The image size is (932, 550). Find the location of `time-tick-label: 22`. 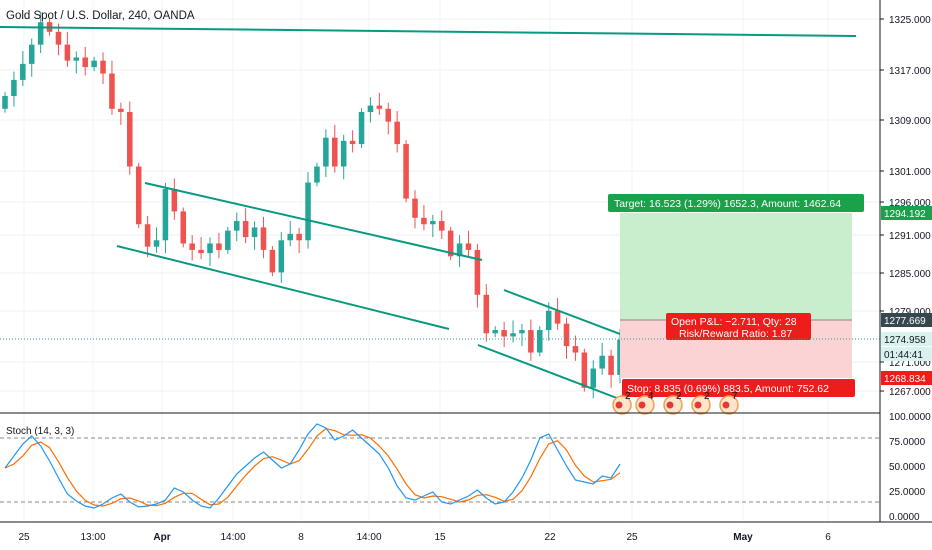

time-tick-label: 22 is located at coordinates (550, 537).